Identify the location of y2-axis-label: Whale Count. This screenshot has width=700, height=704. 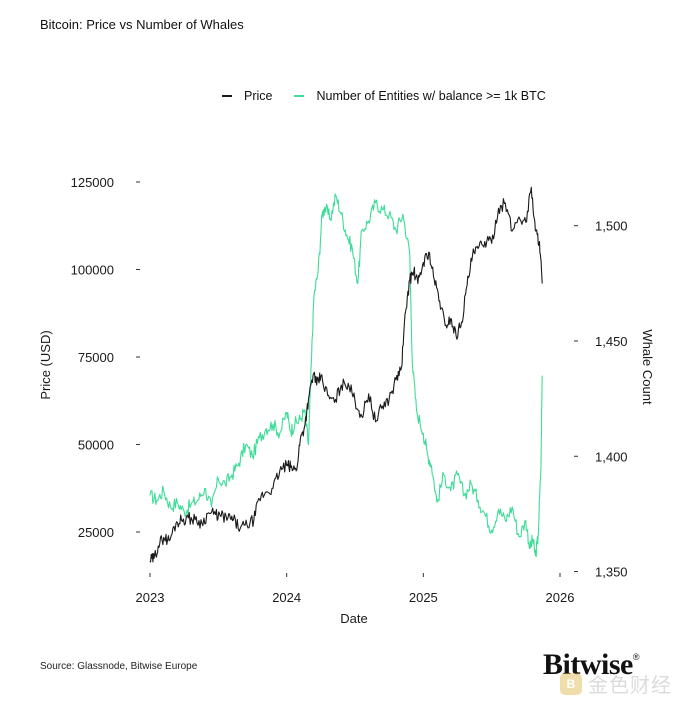
(647, 367).